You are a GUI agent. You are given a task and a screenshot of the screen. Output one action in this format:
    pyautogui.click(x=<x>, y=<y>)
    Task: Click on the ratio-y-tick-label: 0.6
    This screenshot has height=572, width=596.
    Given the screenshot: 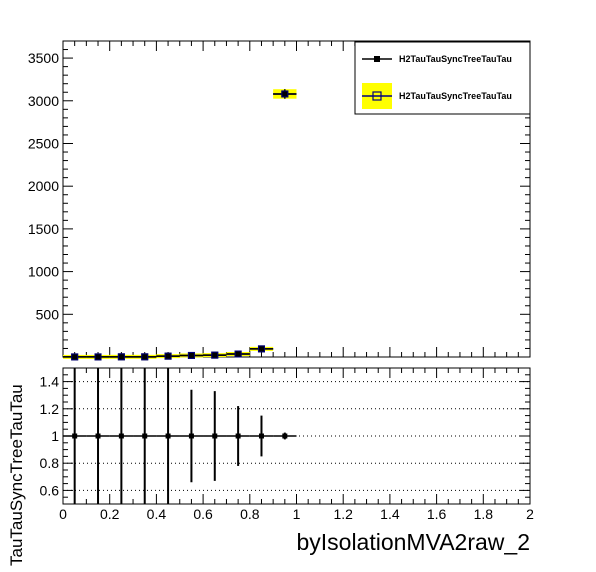 What is the action you would take?
    pyautogui.click(x=50, y=490)
    